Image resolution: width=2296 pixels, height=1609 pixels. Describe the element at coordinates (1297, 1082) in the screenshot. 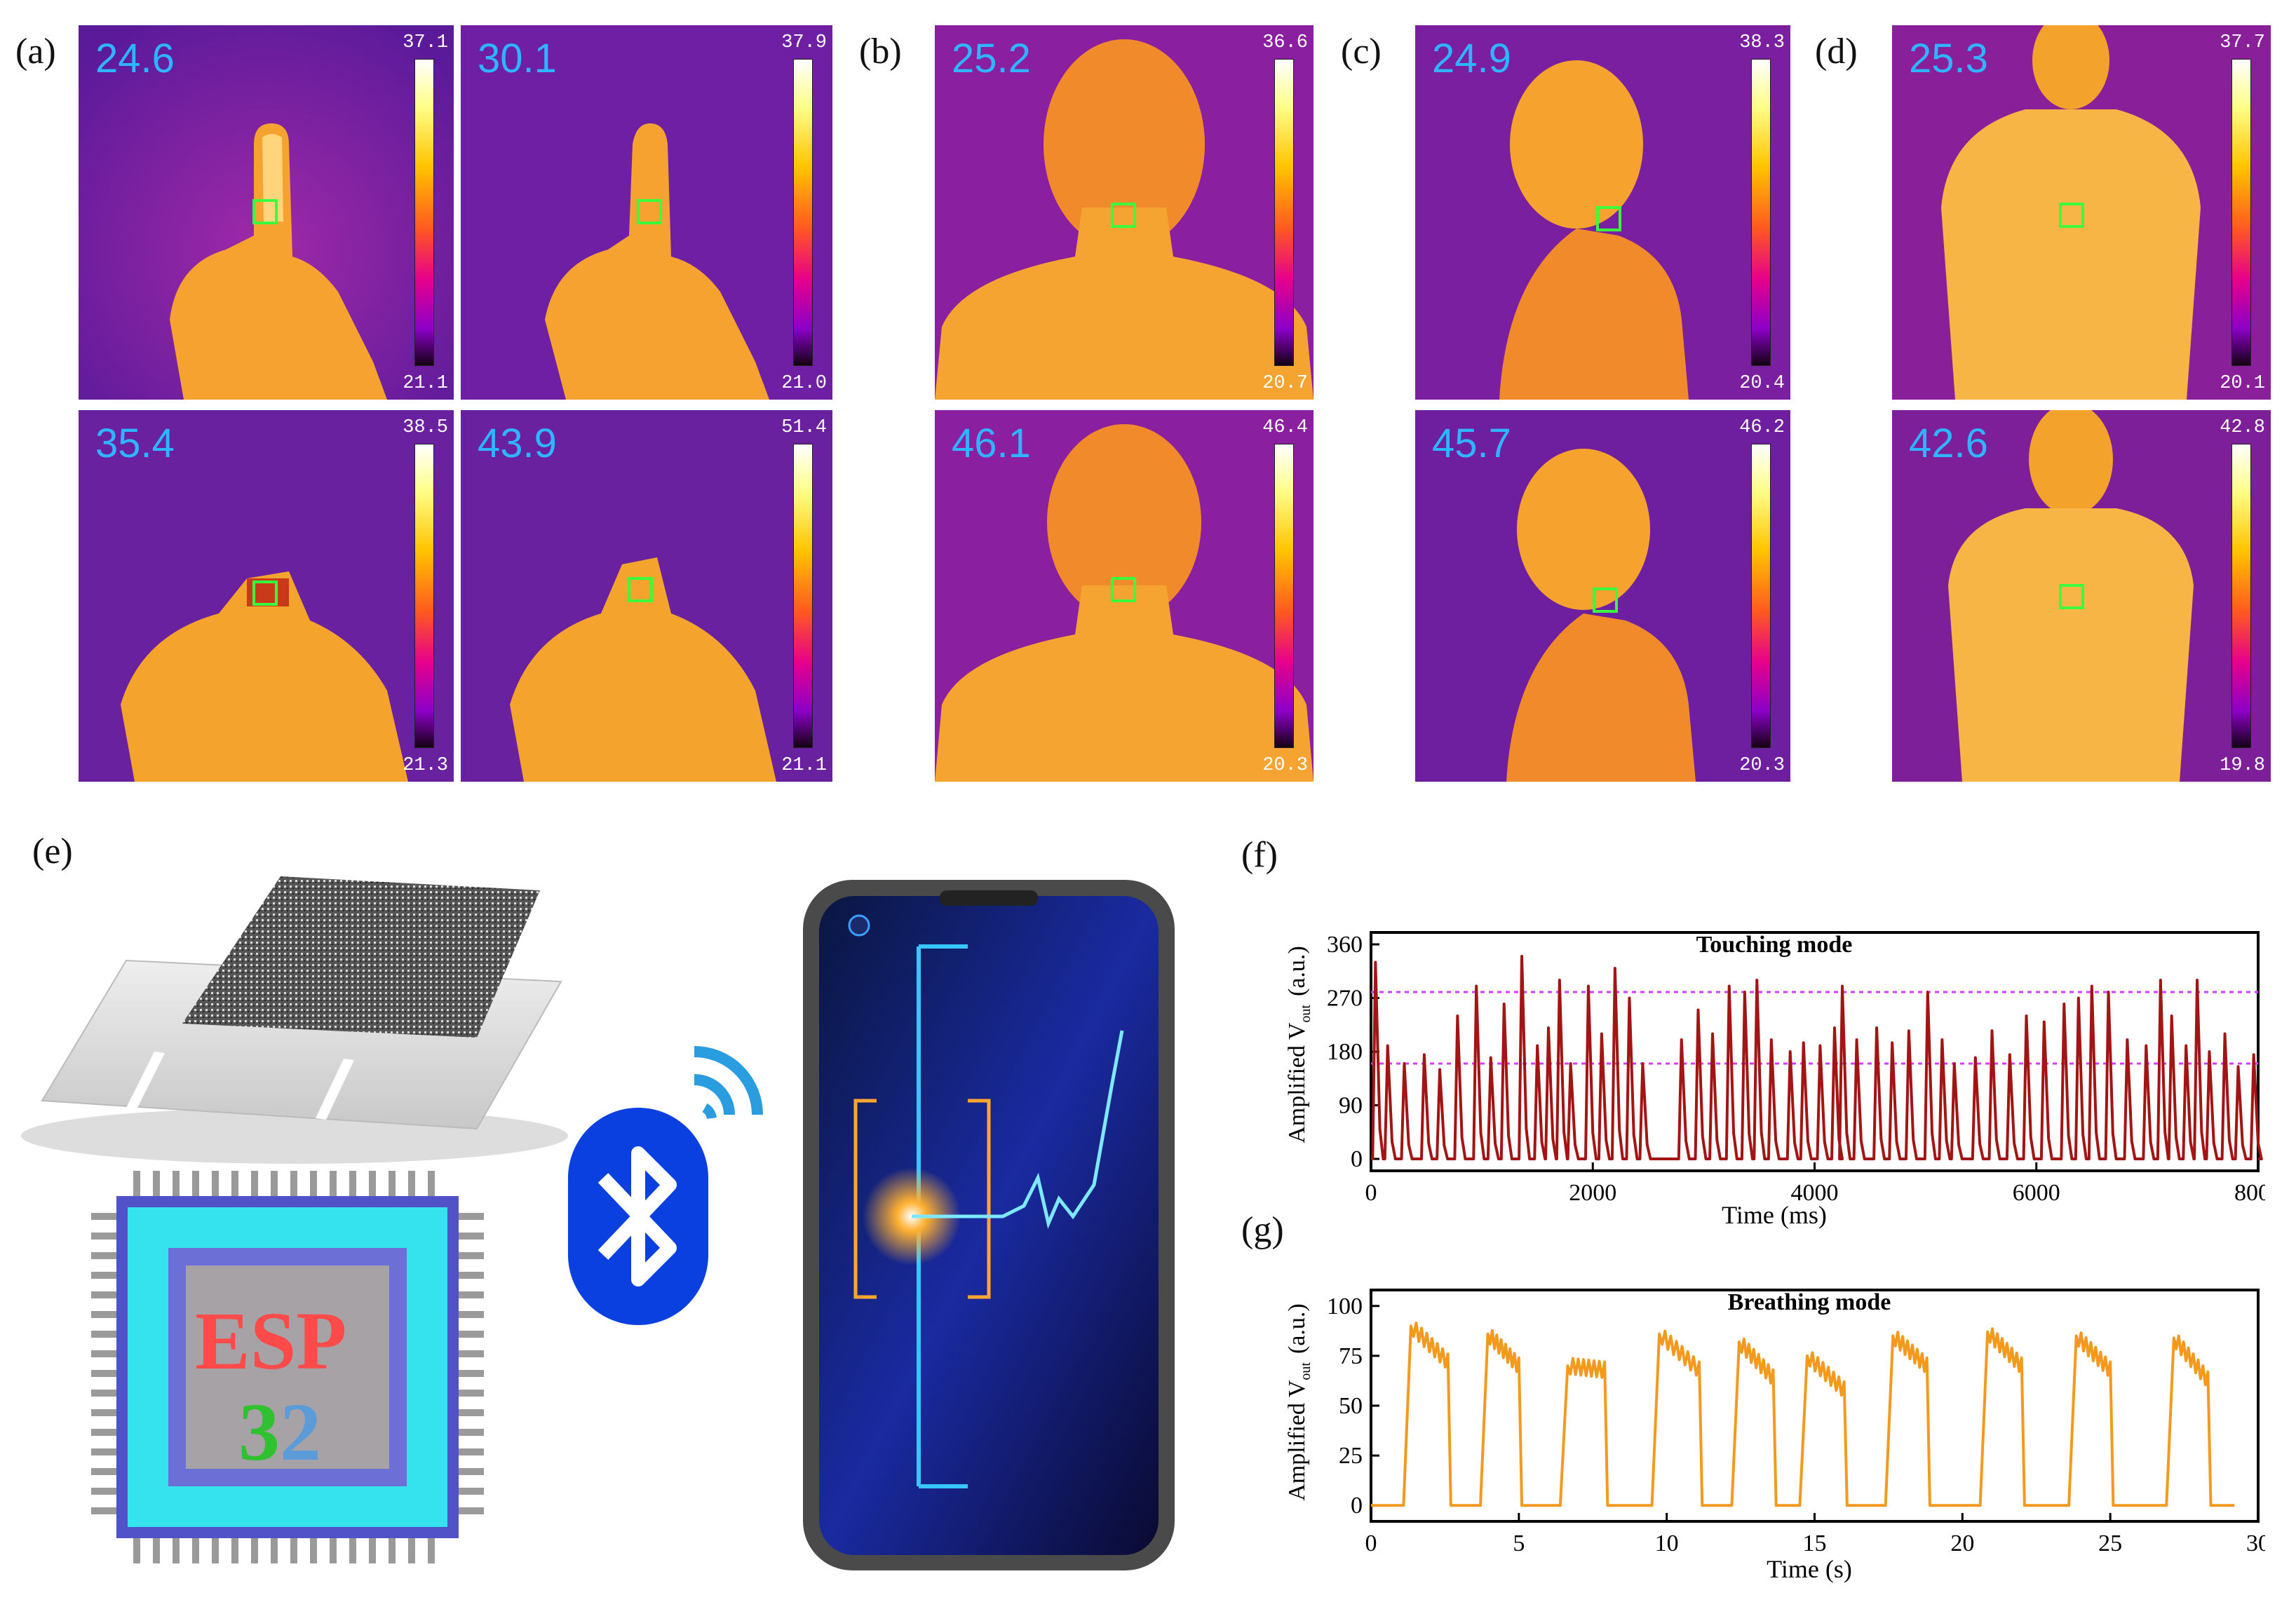

I see `chart-f-ylabel-main: Amplified V` at that location.